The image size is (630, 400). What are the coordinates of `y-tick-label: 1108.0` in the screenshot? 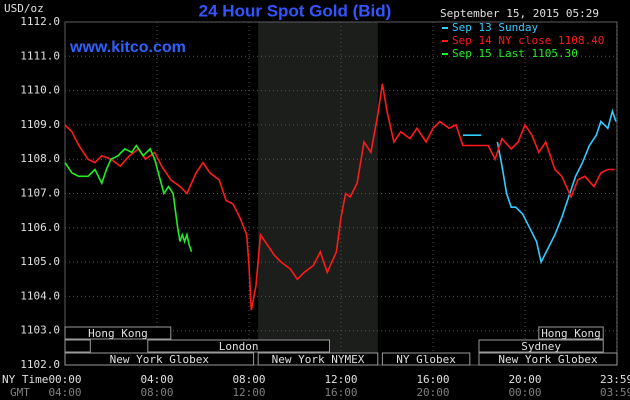 It's located at (40, 158).